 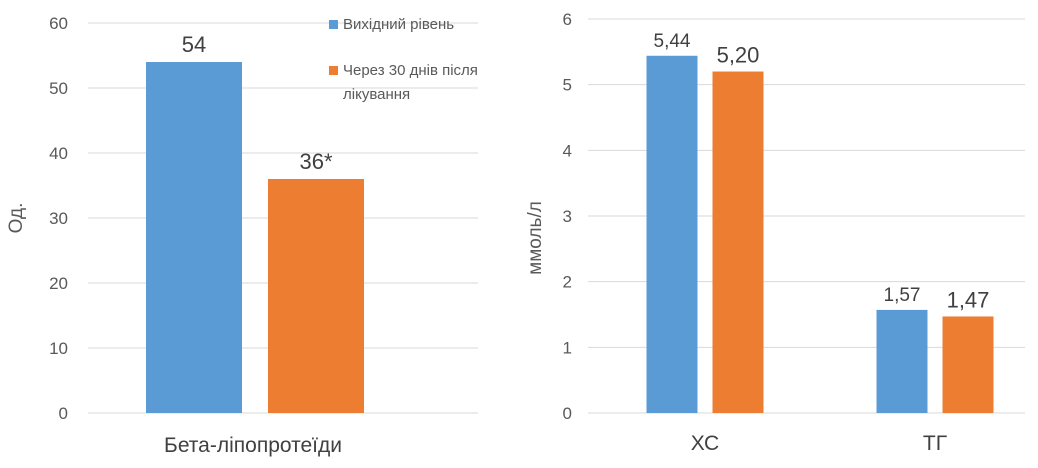 What do you see at coordinates (376, 94) in the screenshot?
I see `legend-label: лікування` at bounding box center [376, 94].